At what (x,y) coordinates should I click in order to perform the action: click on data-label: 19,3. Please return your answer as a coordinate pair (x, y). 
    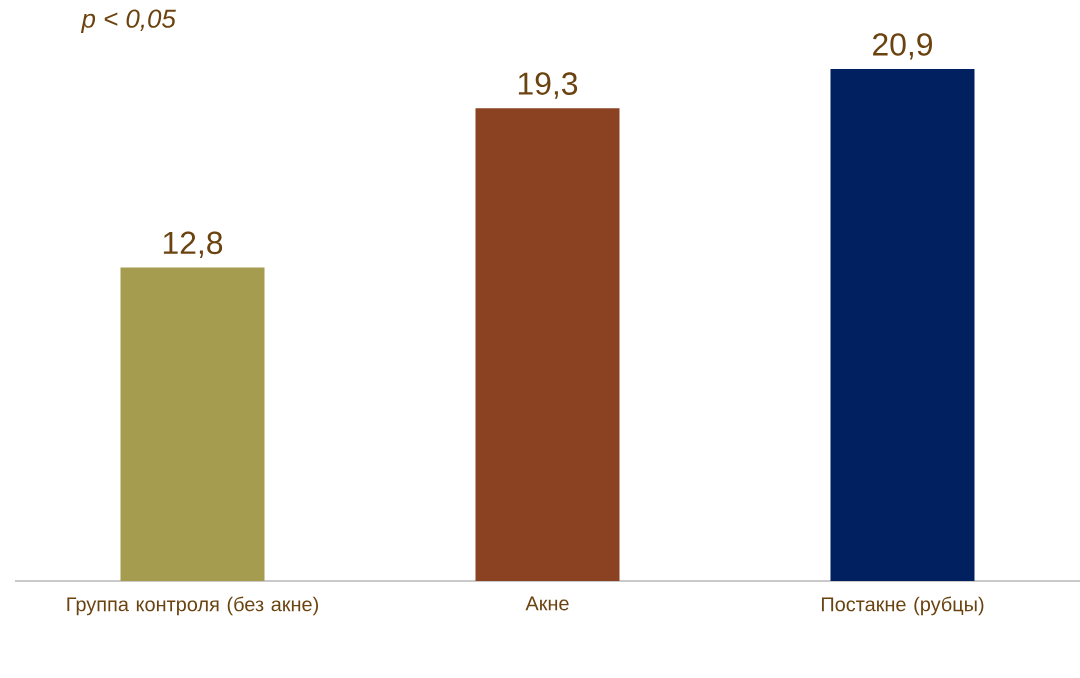
    Looking at the image, I should click on (548, 85).